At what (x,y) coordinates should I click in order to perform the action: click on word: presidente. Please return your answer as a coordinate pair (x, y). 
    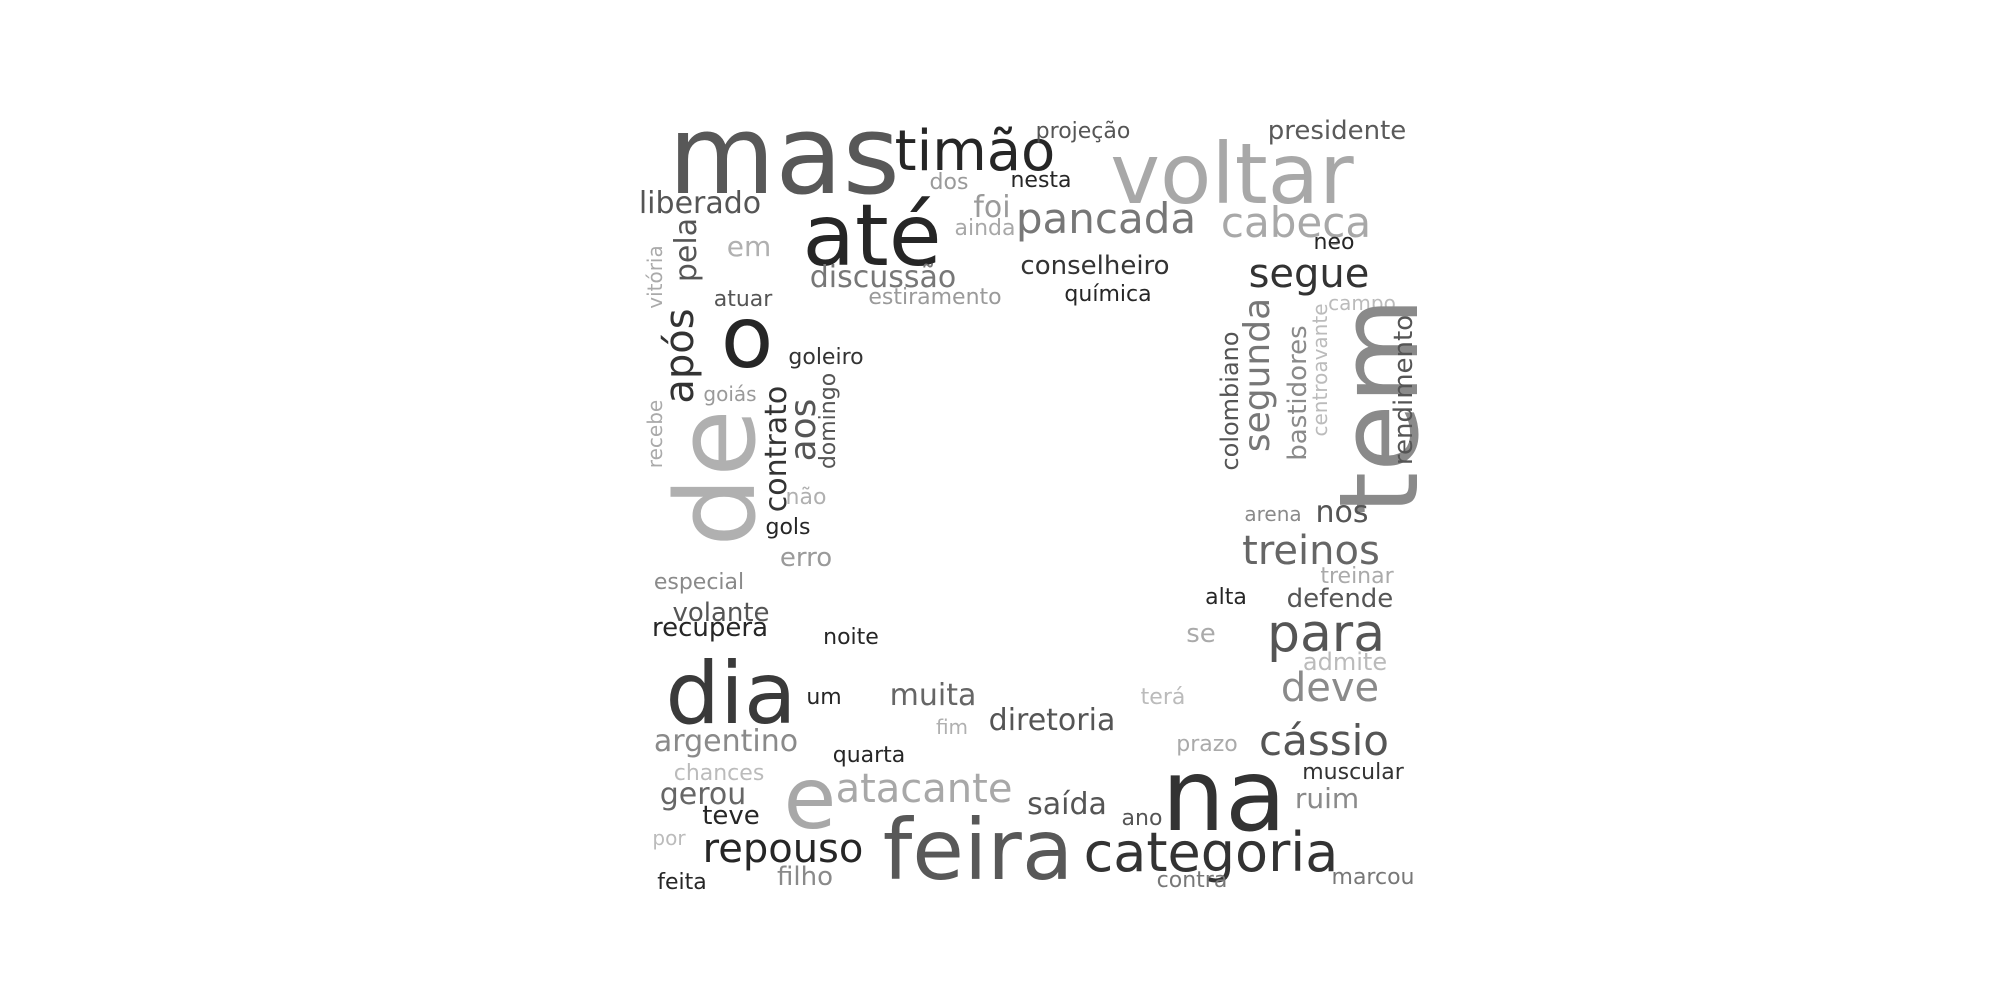
    Looking at the image, I should click on (1337, 131).